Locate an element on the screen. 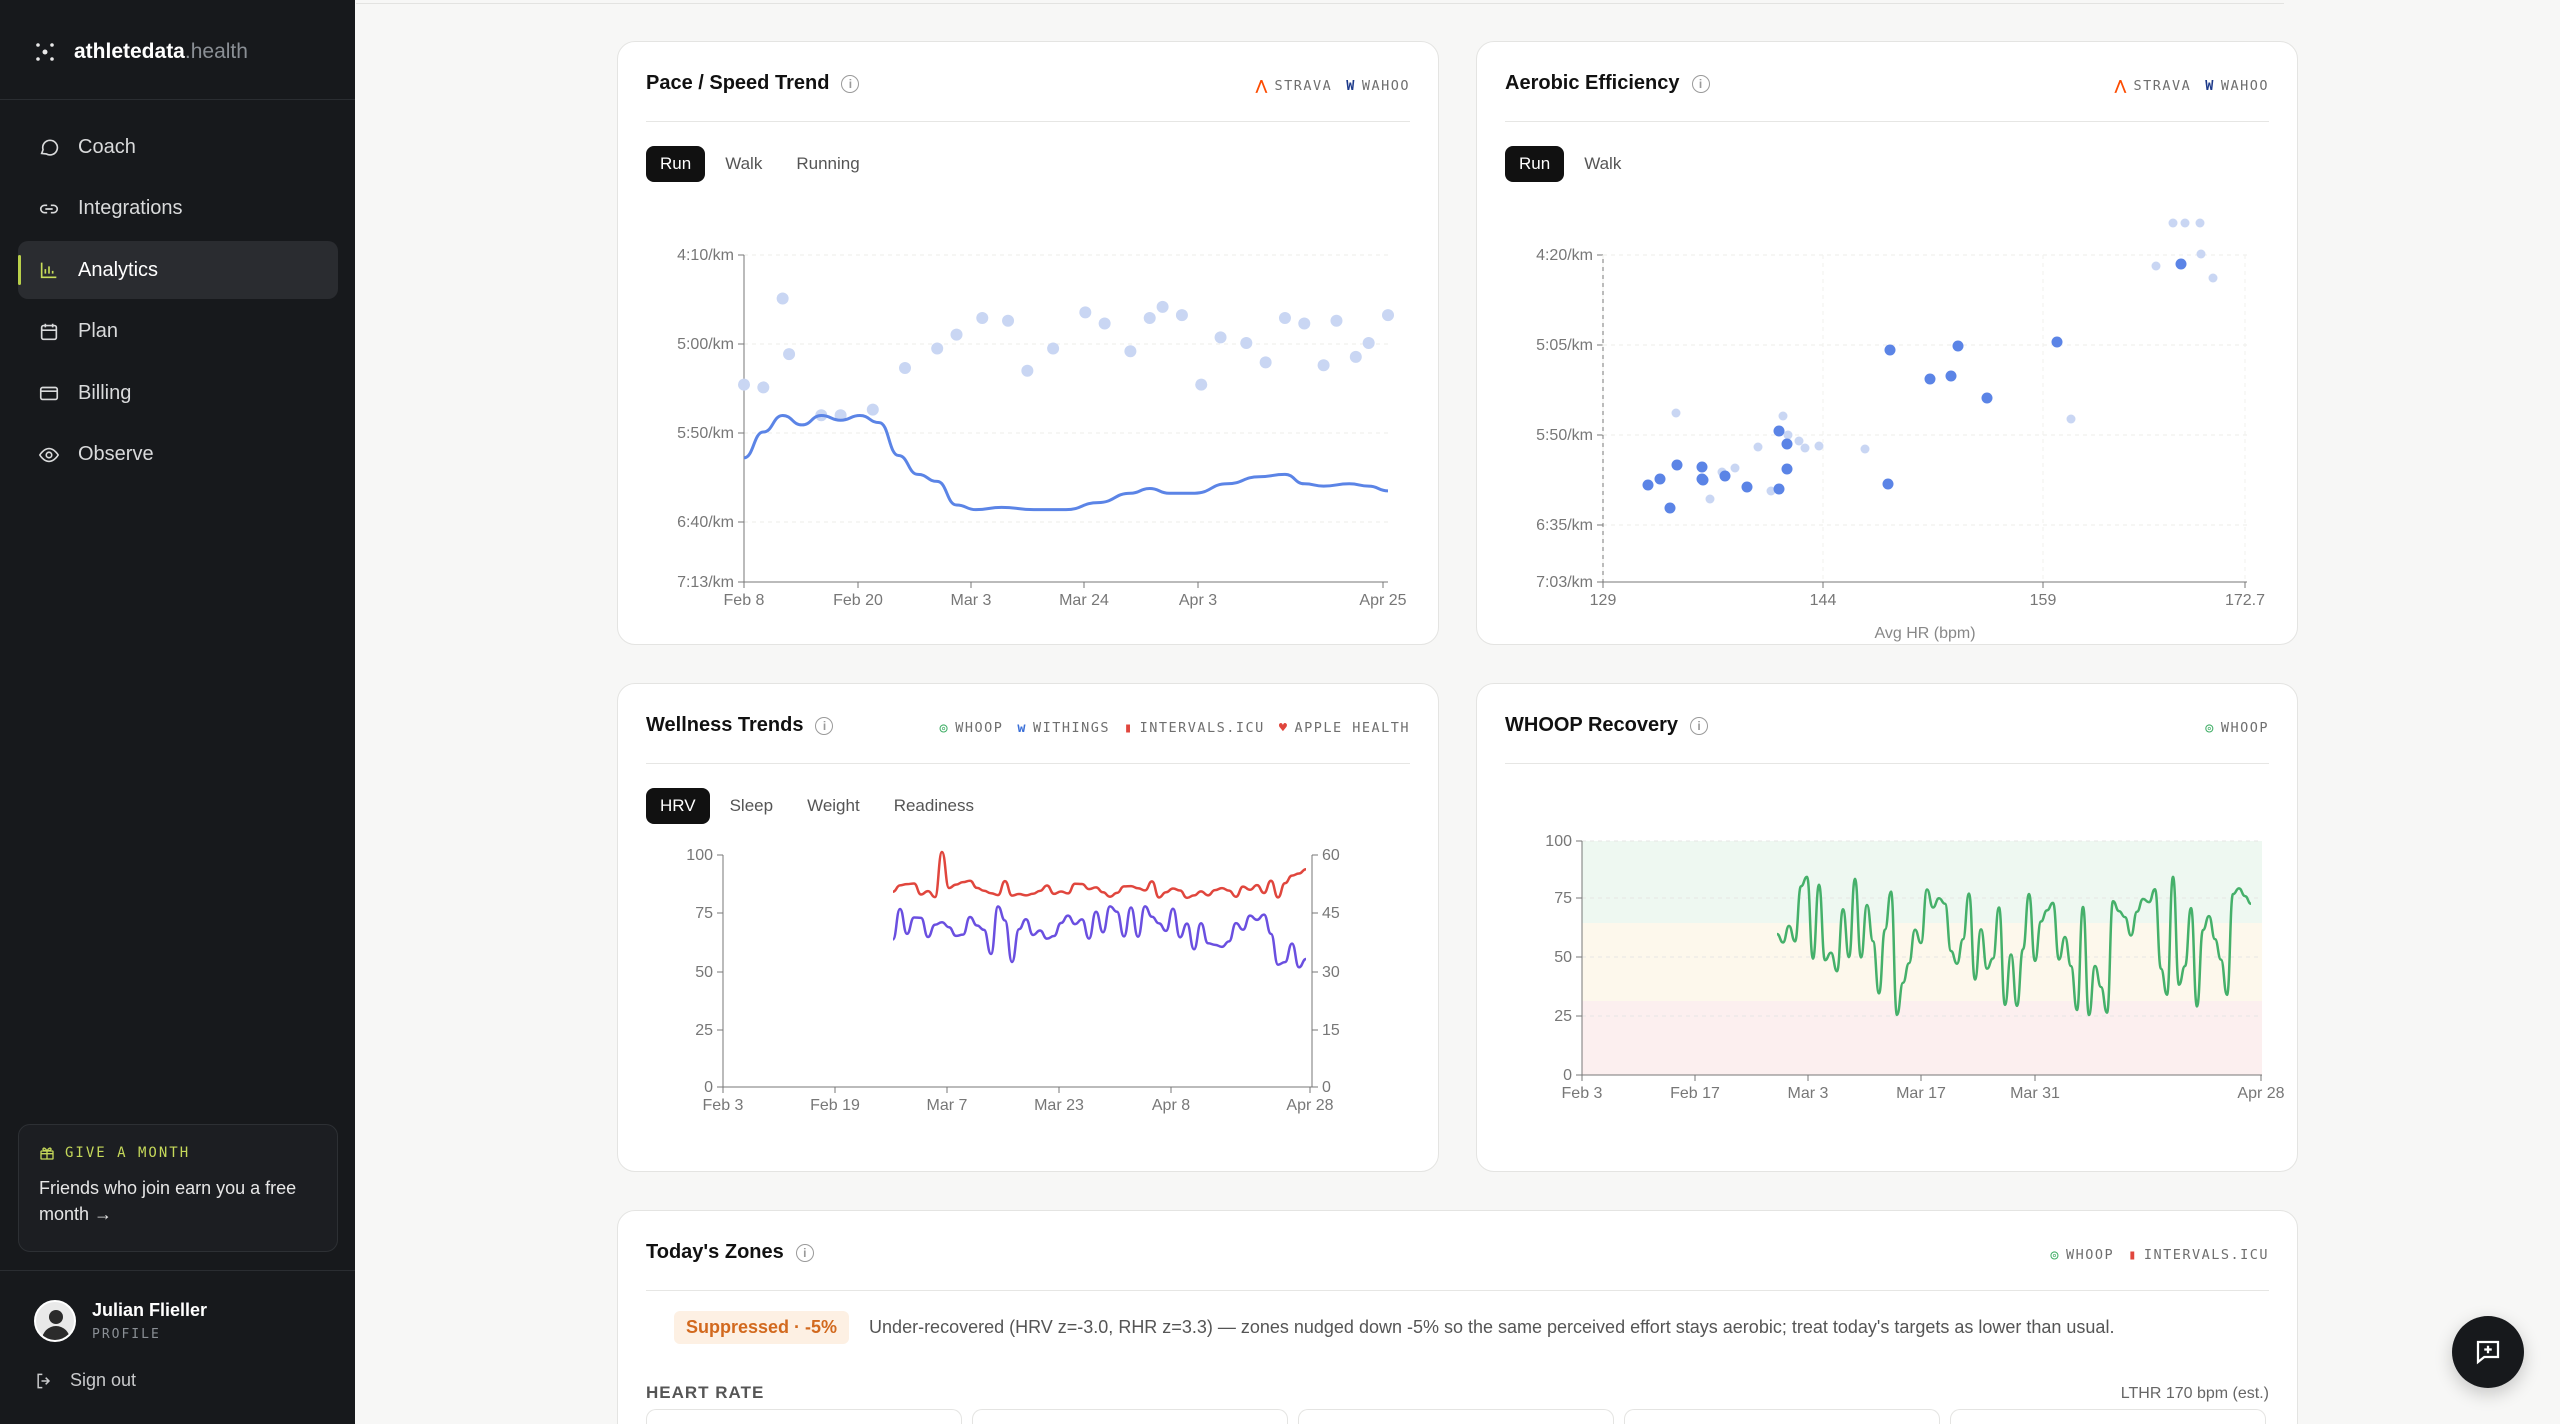  x-tick-label: Apr 28 is located at coordinates (1309, 1105).